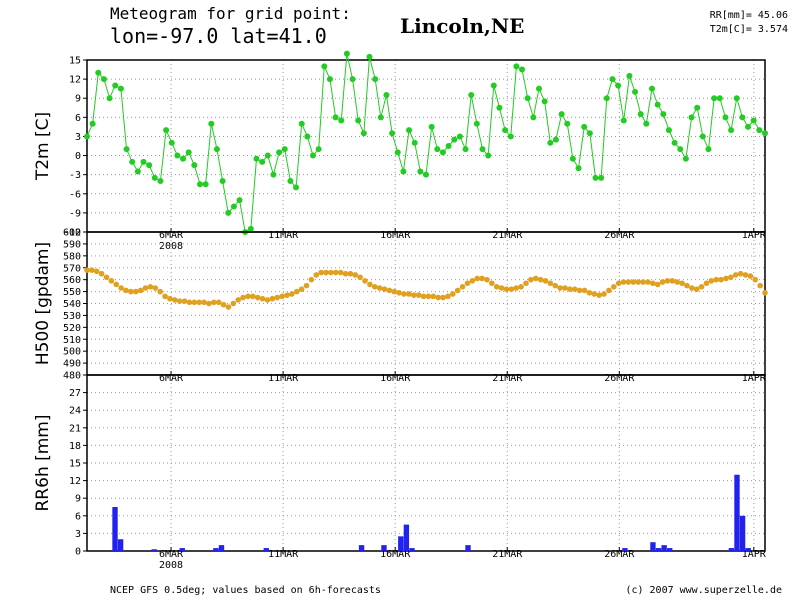  Describe the element at coordinates (72, 292) in the screenshot. I see `y-tick-label: 550` at that location.